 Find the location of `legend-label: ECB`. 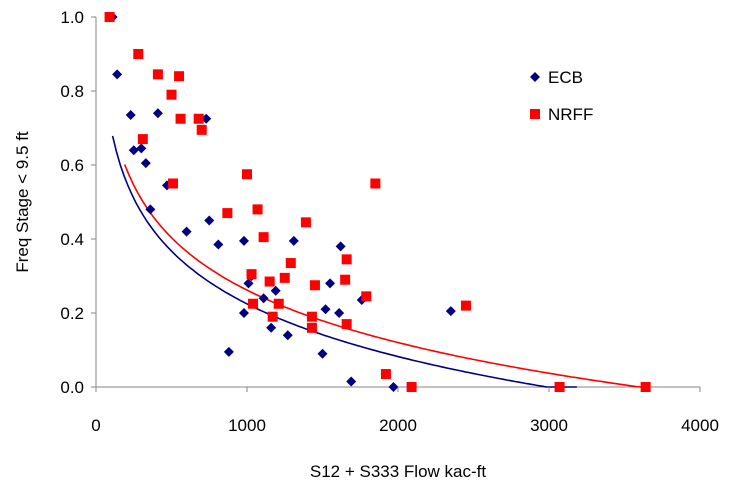

legend-label: ECB is located at coordinates (565, 77).